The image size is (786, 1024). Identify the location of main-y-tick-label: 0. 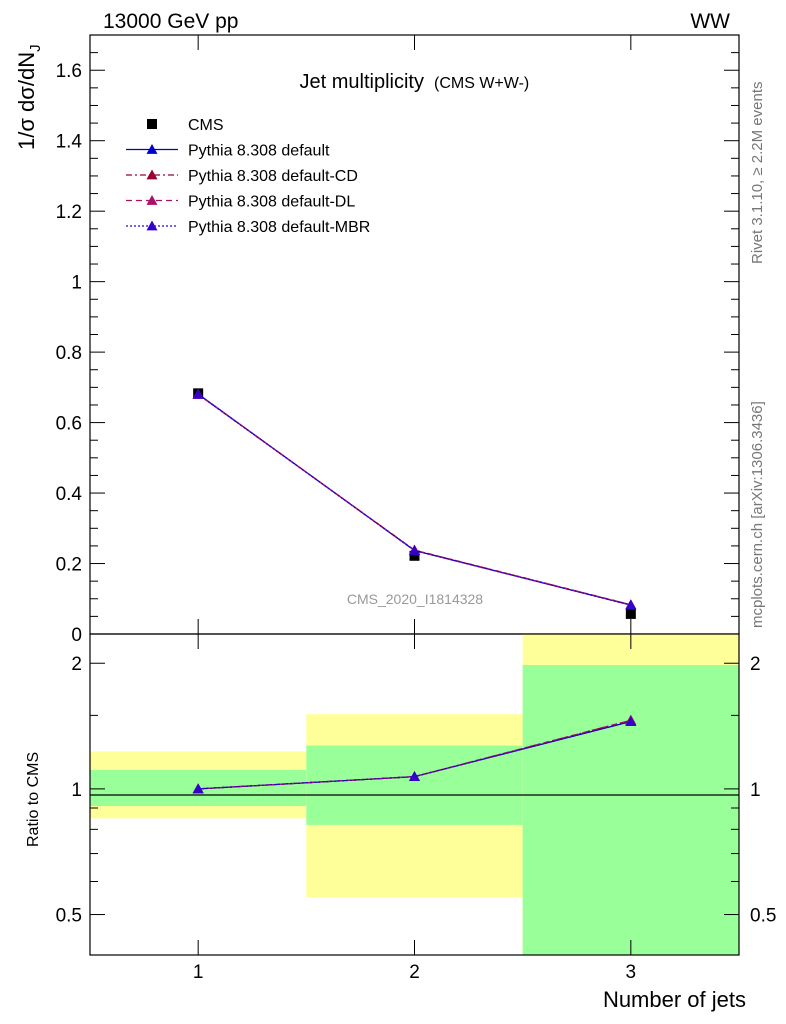
(76, 635).